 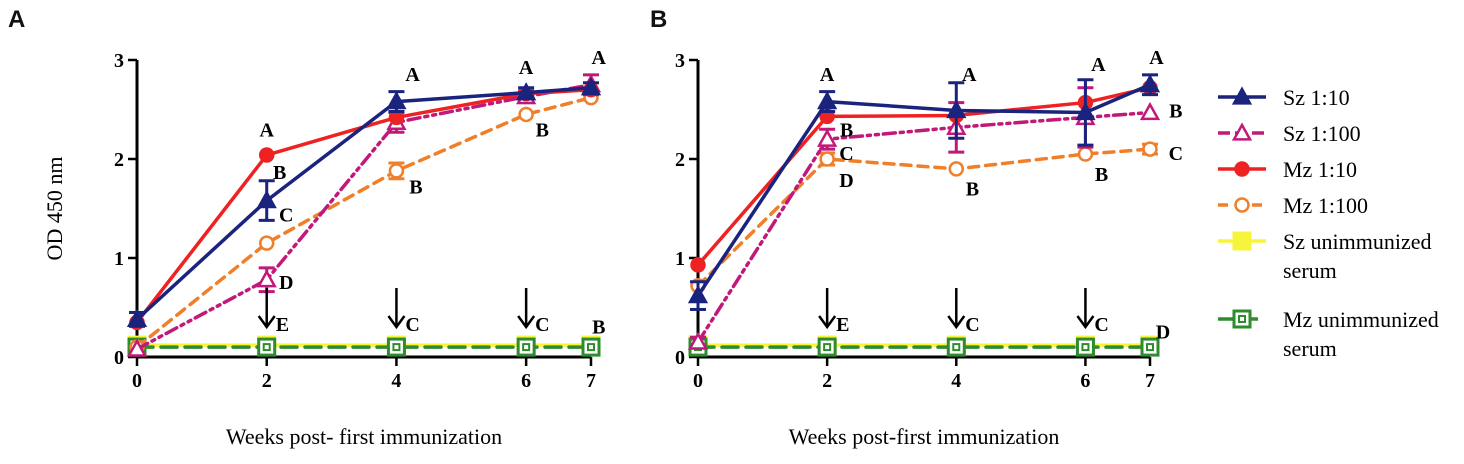 What do you see at coordinates (1242, 319) in the screenshot?
I see `legend-marker-inner-mzun` at bounding box center [1242, 319].